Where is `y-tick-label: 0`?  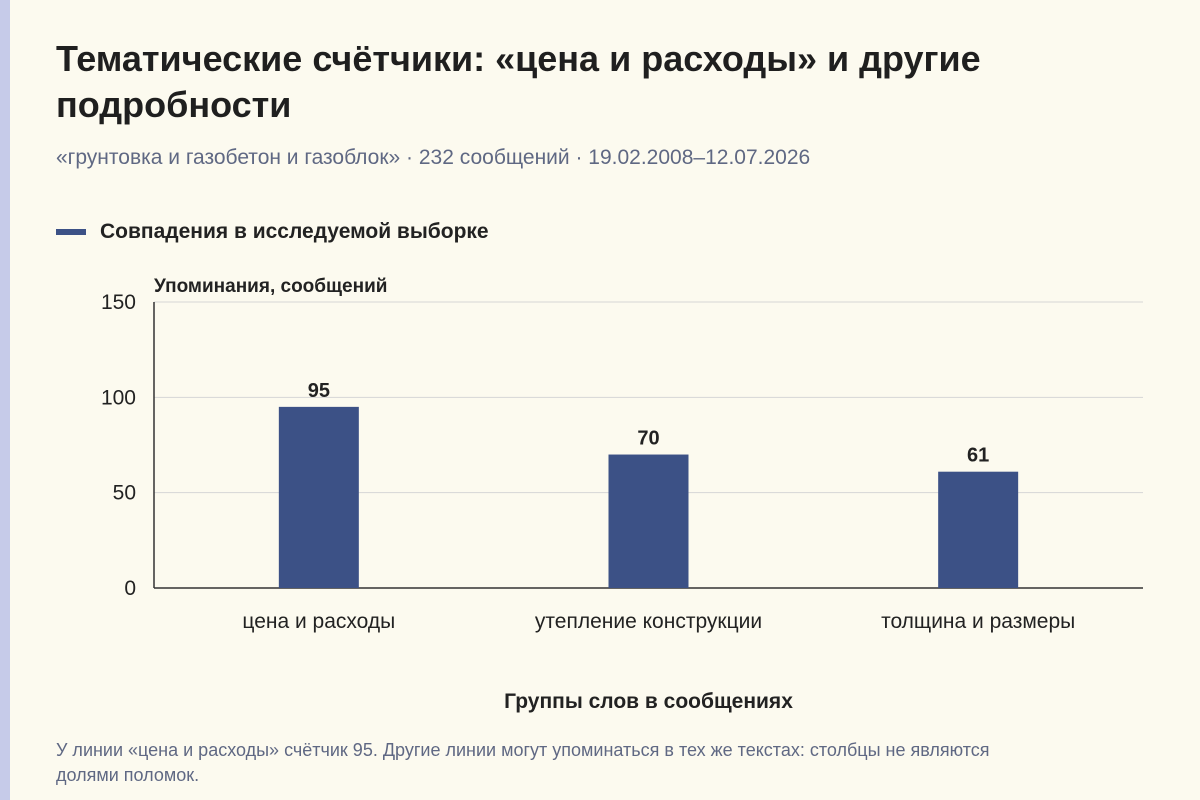
y-tick-label: 0 is located at coordinates (130, 588).